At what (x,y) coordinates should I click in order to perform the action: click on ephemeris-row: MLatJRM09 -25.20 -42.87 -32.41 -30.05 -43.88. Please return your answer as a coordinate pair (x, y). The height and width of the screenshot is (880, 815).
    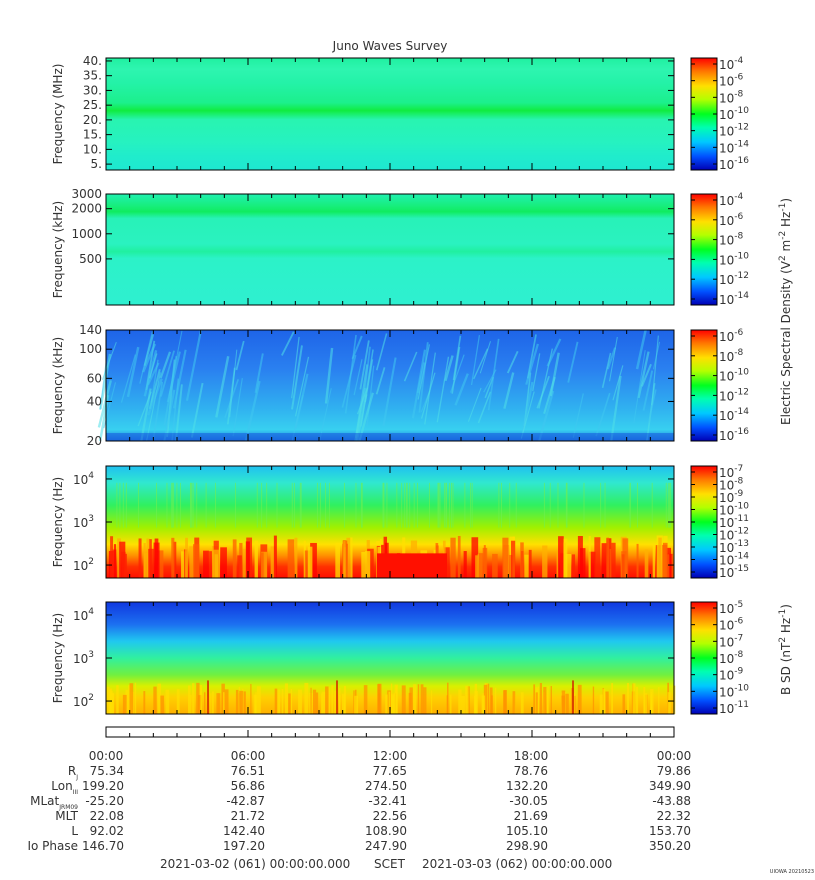
    Looking at the image, I should click on (360, 802).